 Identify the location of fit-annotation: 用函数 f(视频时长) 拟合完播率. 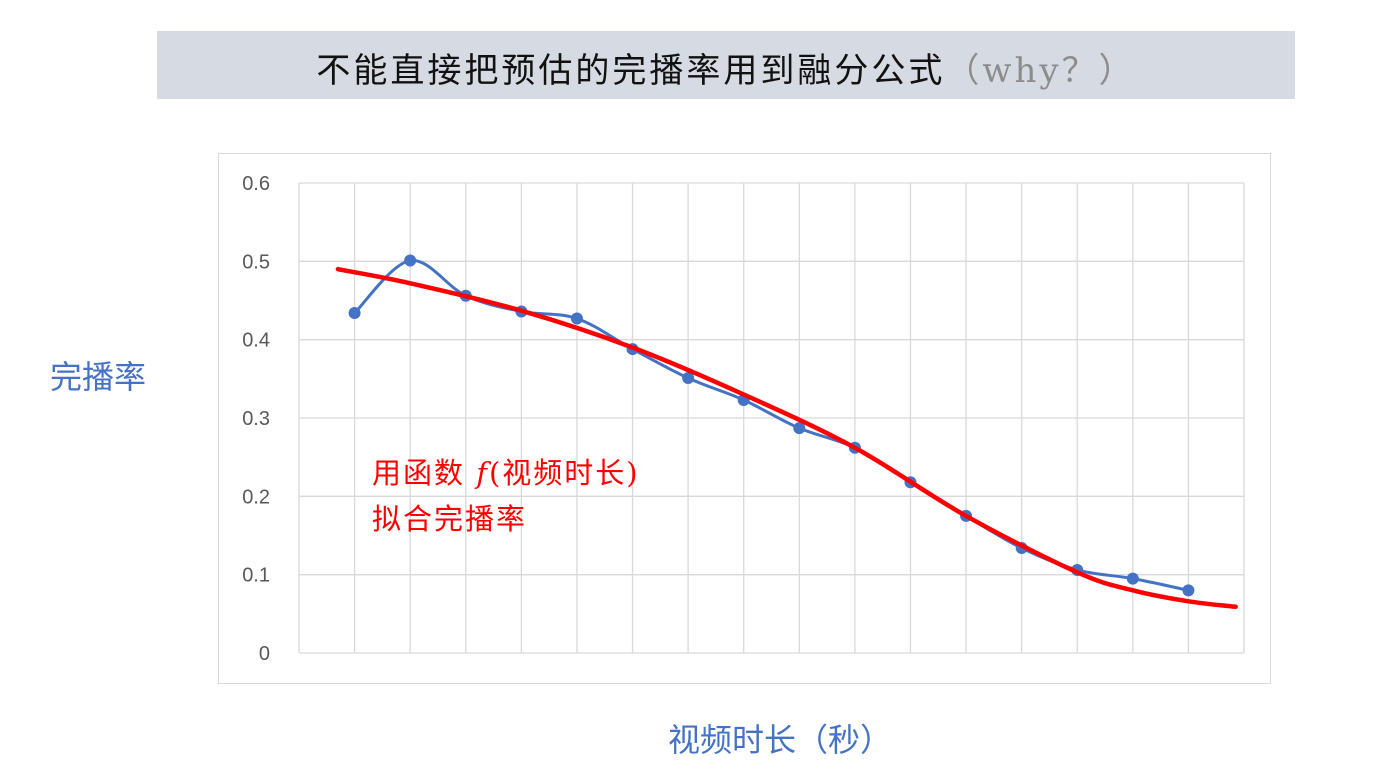
(506, 496).